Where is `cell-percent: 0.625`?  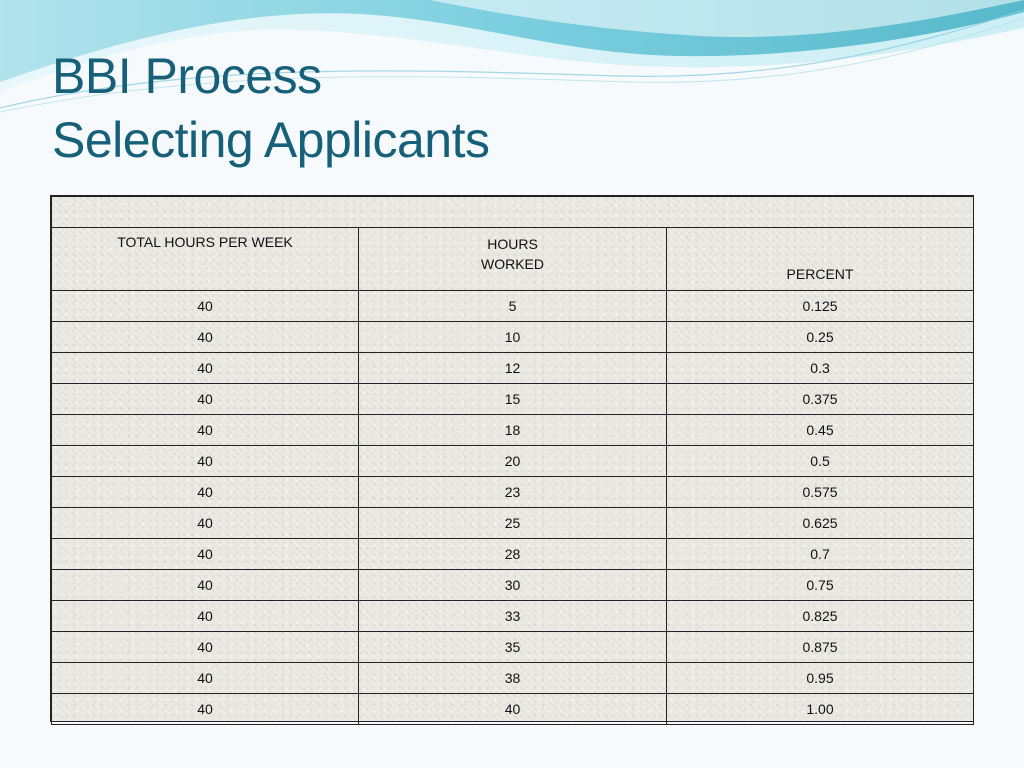
cell-percent: 0.625 is located at coordinates (820, 523).